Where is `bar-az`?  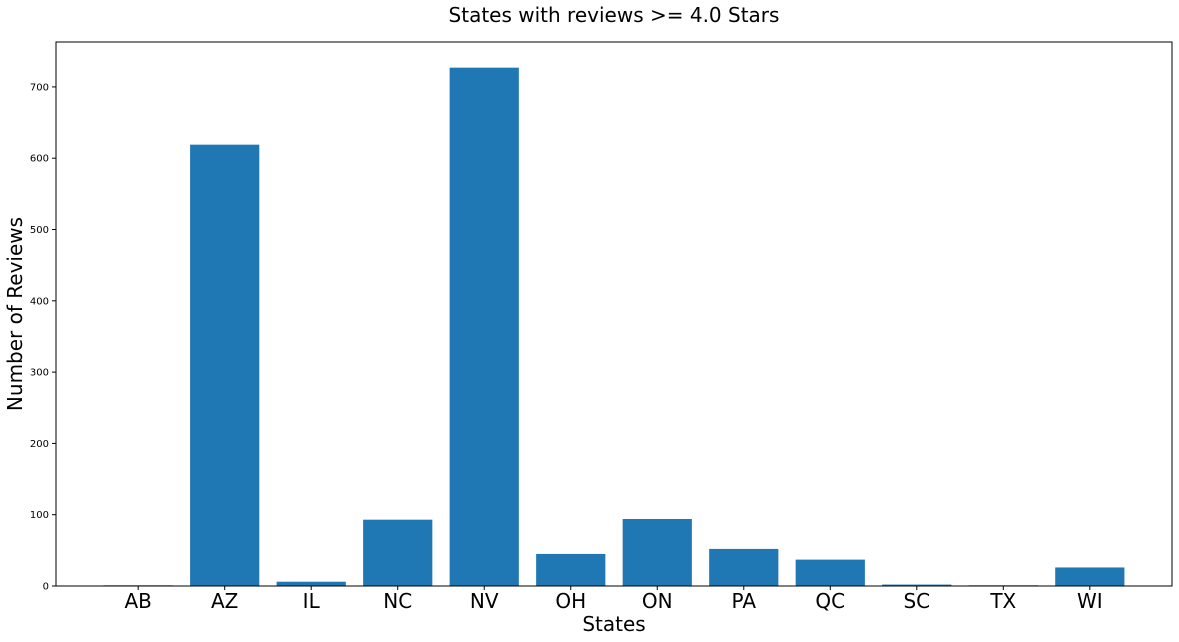 bar-az is located at coordinates (225, 365).